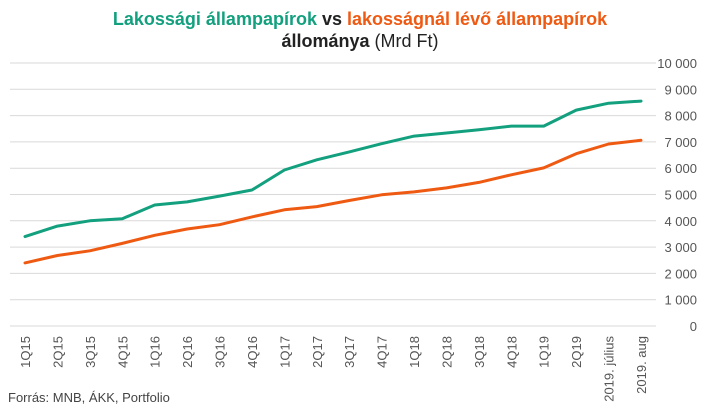 Image resolution: width=720 pixels, height=418 pixels. Describe the element at coordinates (414, 352) in the screenshot. I see `x-tick-label: 1Q18` at that location.